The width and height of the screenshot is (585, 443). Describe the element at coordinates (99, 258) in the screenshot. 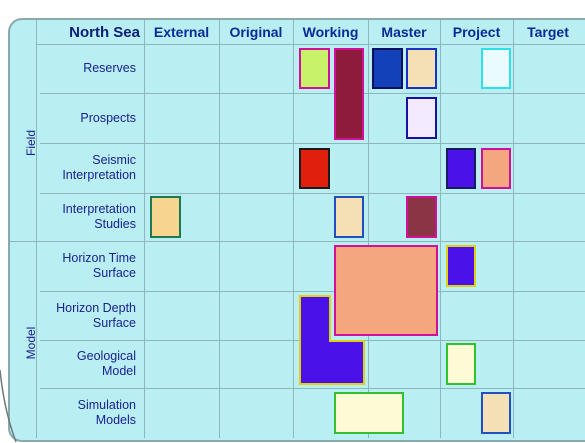

I see `row-label-line: Horizon Time` at that location.